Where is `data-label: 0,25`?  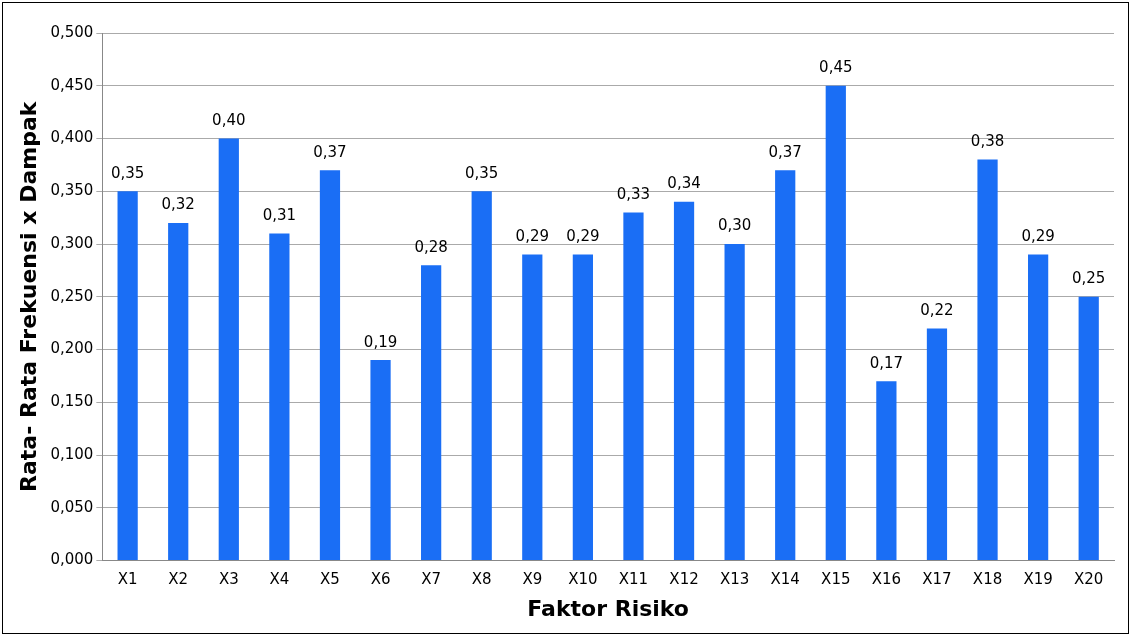
data-label: 0,25 is located at coordinates (1089, 278).